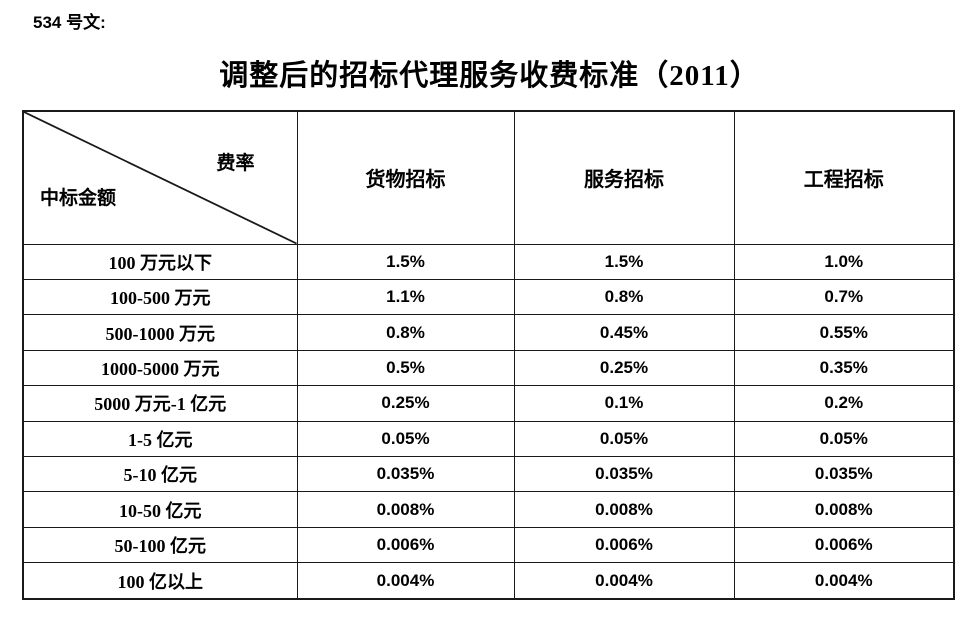 This screenshot has height=629, width=979. I want to click on table-row: 100-500 万元 1.1% 0.8% 0.7%, so click(488, 297).